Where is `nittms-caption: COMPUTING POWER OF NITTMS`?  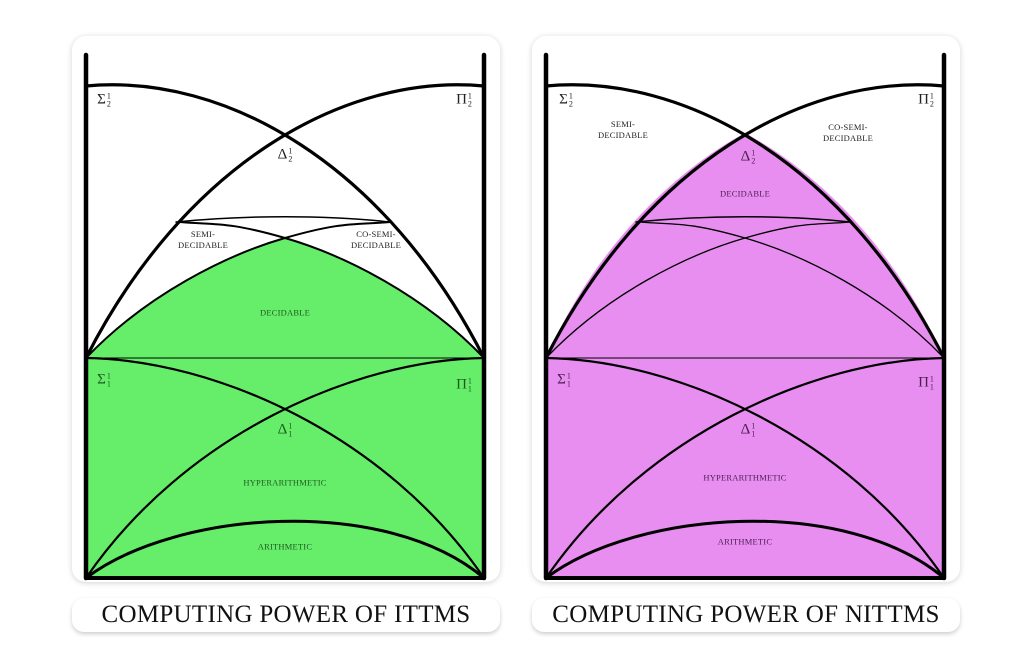
nittms-caption: COMPUTING POWER OF NITTMS is located at coordinates (746, 615).